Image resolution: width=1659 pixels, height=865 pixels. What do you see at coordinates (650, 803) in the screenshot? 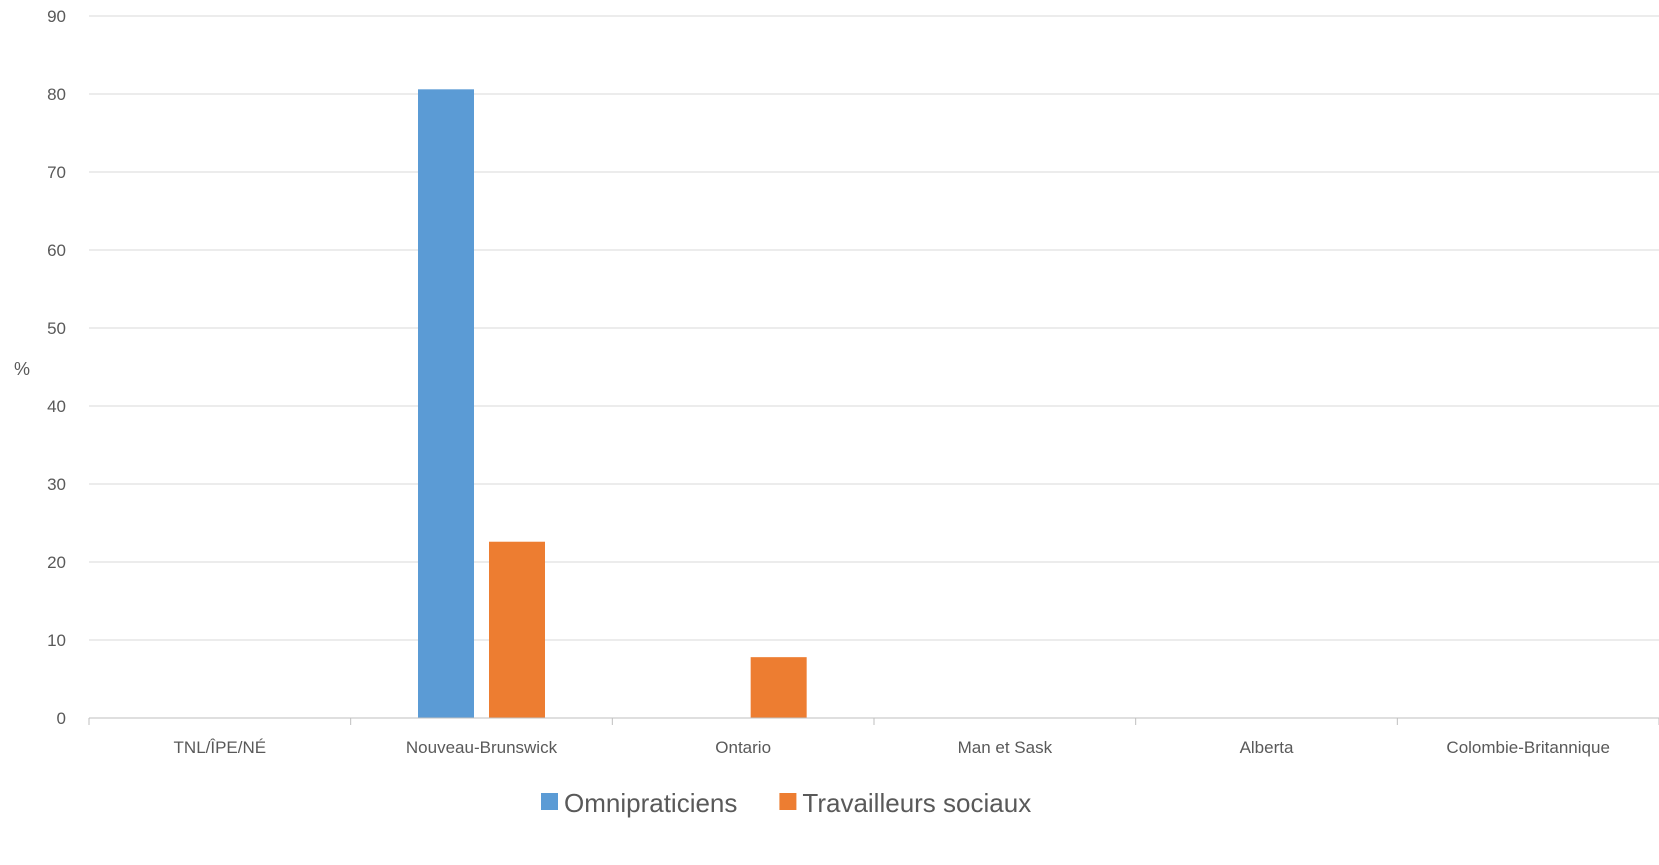
I see `legend-label: Omnipraticiens` at bounding box center [650, 803].